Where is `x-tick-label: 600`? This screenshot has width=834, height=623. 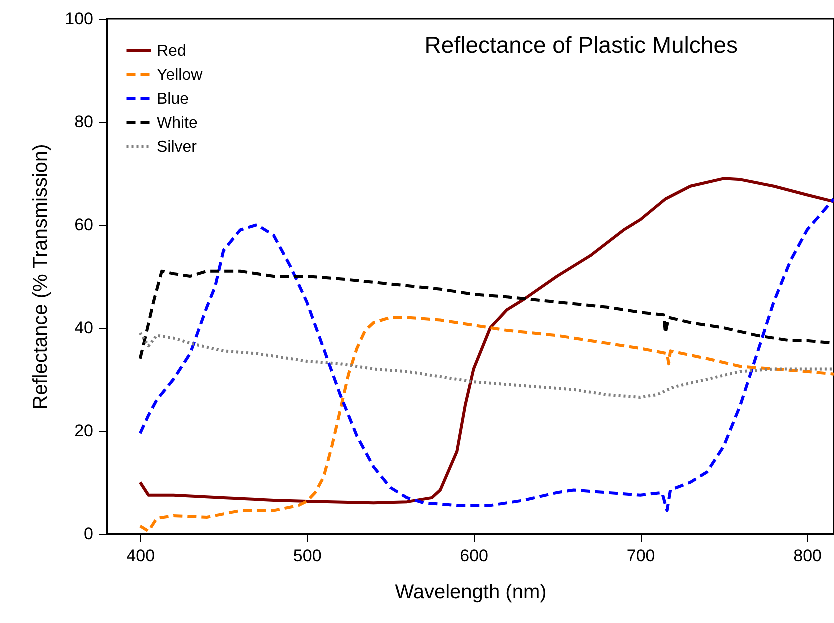
x-tick-label: 600 is located at coordinates (474, 556).